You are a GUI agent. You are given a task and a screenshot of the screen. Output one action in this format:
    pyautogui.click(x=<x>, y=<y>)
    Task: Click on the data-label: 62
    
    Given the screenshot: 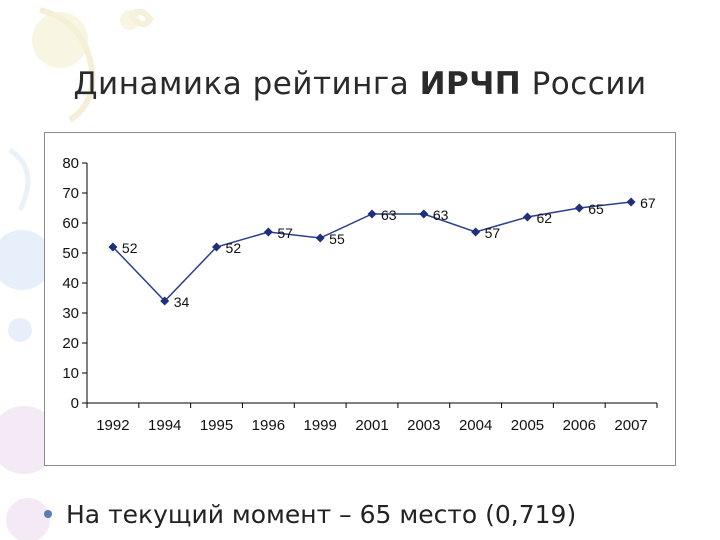 What is the action you would take?
    pyautogui.click(x=544, y=218)
    